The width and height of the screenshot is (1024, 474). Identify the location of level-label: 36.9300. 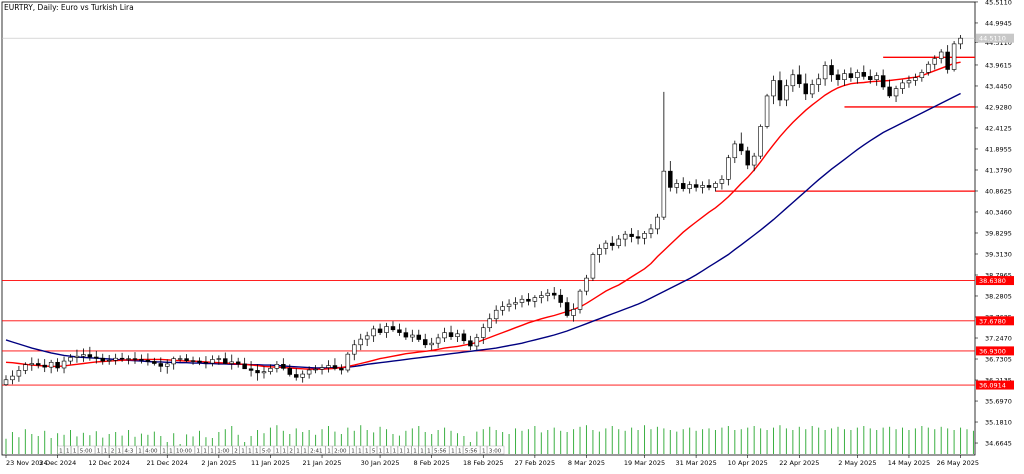
(992, 351).